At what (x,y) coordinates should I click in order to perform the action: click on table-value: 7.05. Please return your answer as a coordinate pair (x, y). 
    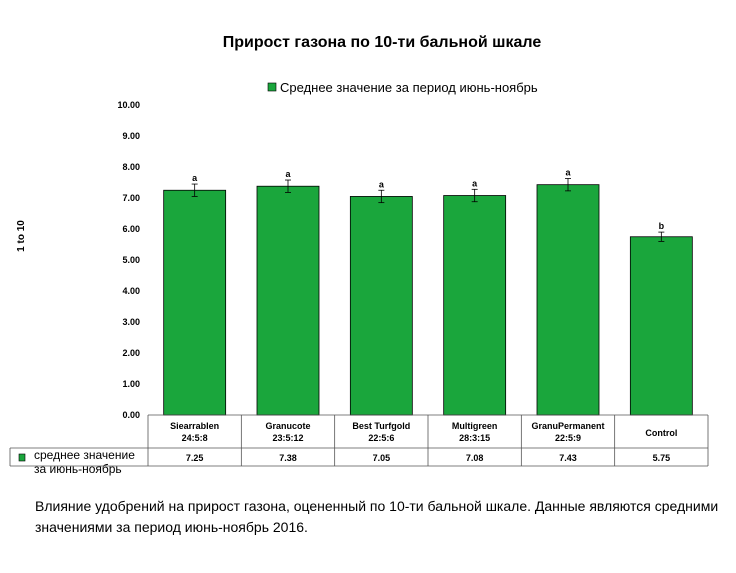
    Looking at the image, I should click on (382, 458).